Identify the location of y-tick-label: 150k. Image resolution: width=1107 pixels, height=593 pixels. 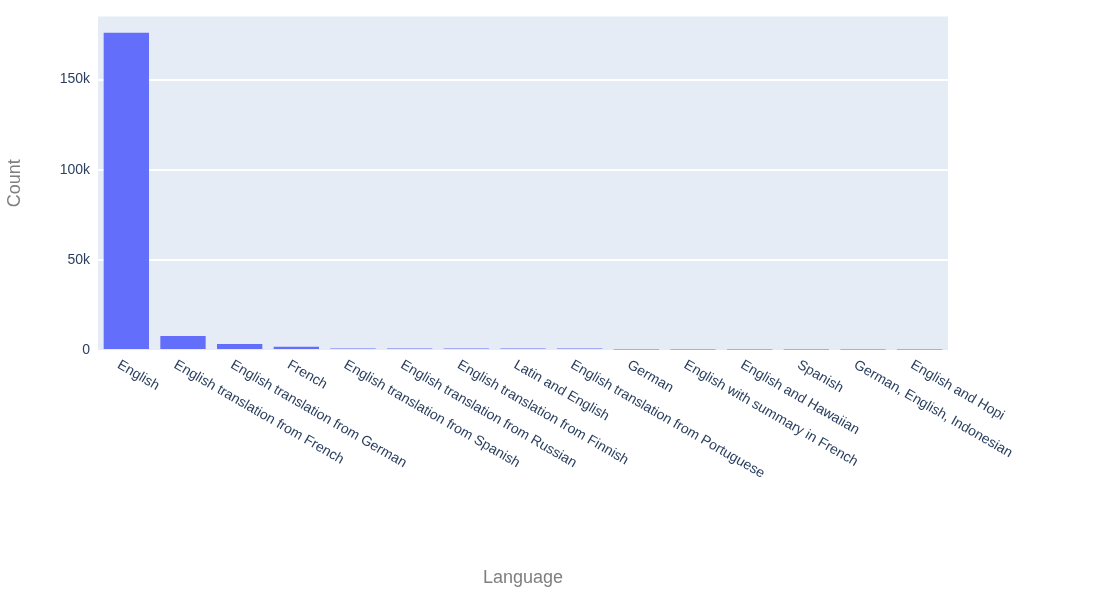
(75, 78).